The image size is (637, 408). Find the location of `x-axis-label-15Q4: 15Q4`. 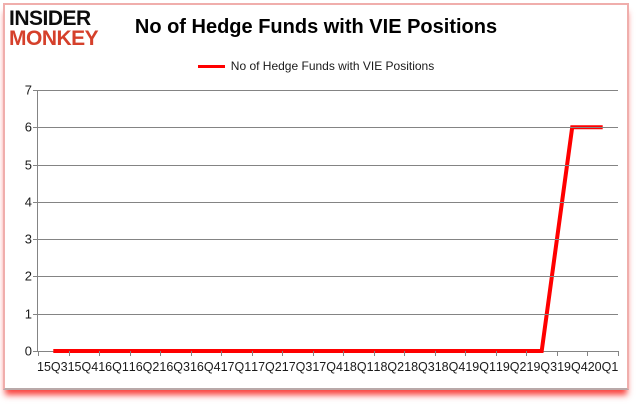

x-axis-label-15Q4: 15Q4 is located at coordinates (83, 367).